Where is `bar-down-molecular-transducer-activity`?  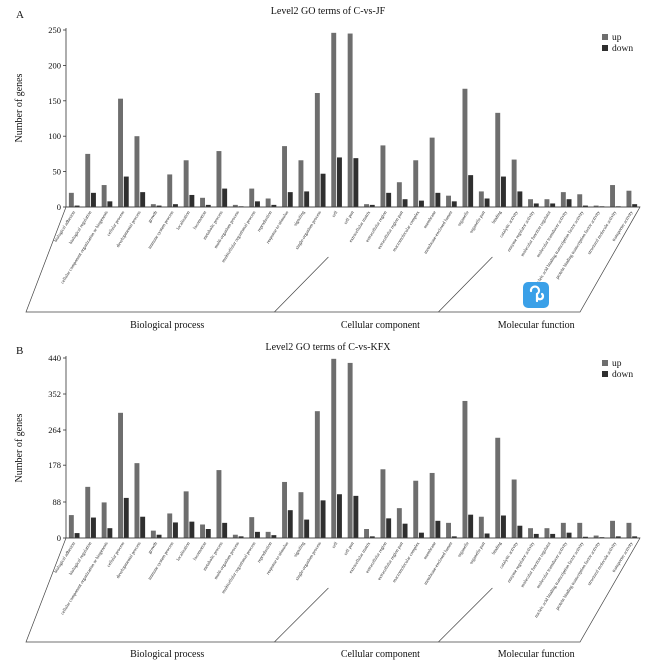
bar-down-molecular-transducer-activity is located at coordinates (569, 203).